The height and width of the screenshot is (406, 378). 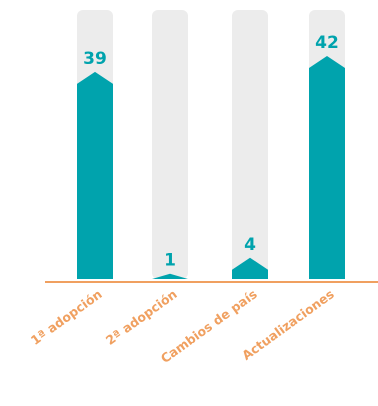 What do you see at coordinates (250, 245) in the screenshot?
I see `value-label: 4` at bounding box center [250, 245].